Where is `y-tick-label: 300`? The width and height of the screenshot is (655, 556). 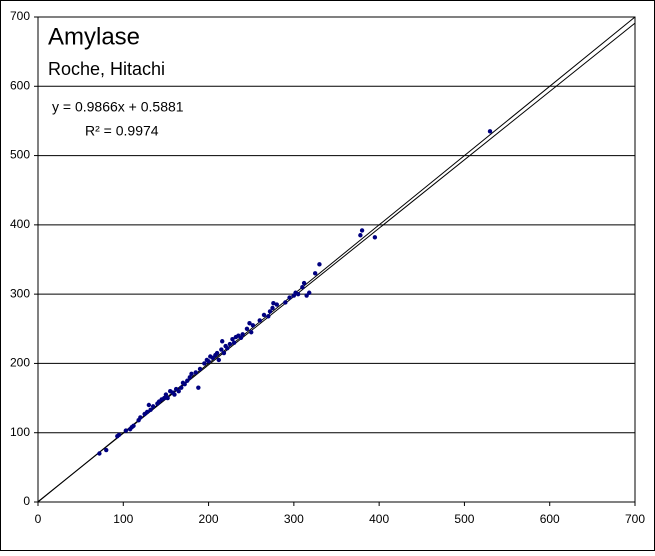 y-tick-label: 300 is located at coordinates (20, 293).